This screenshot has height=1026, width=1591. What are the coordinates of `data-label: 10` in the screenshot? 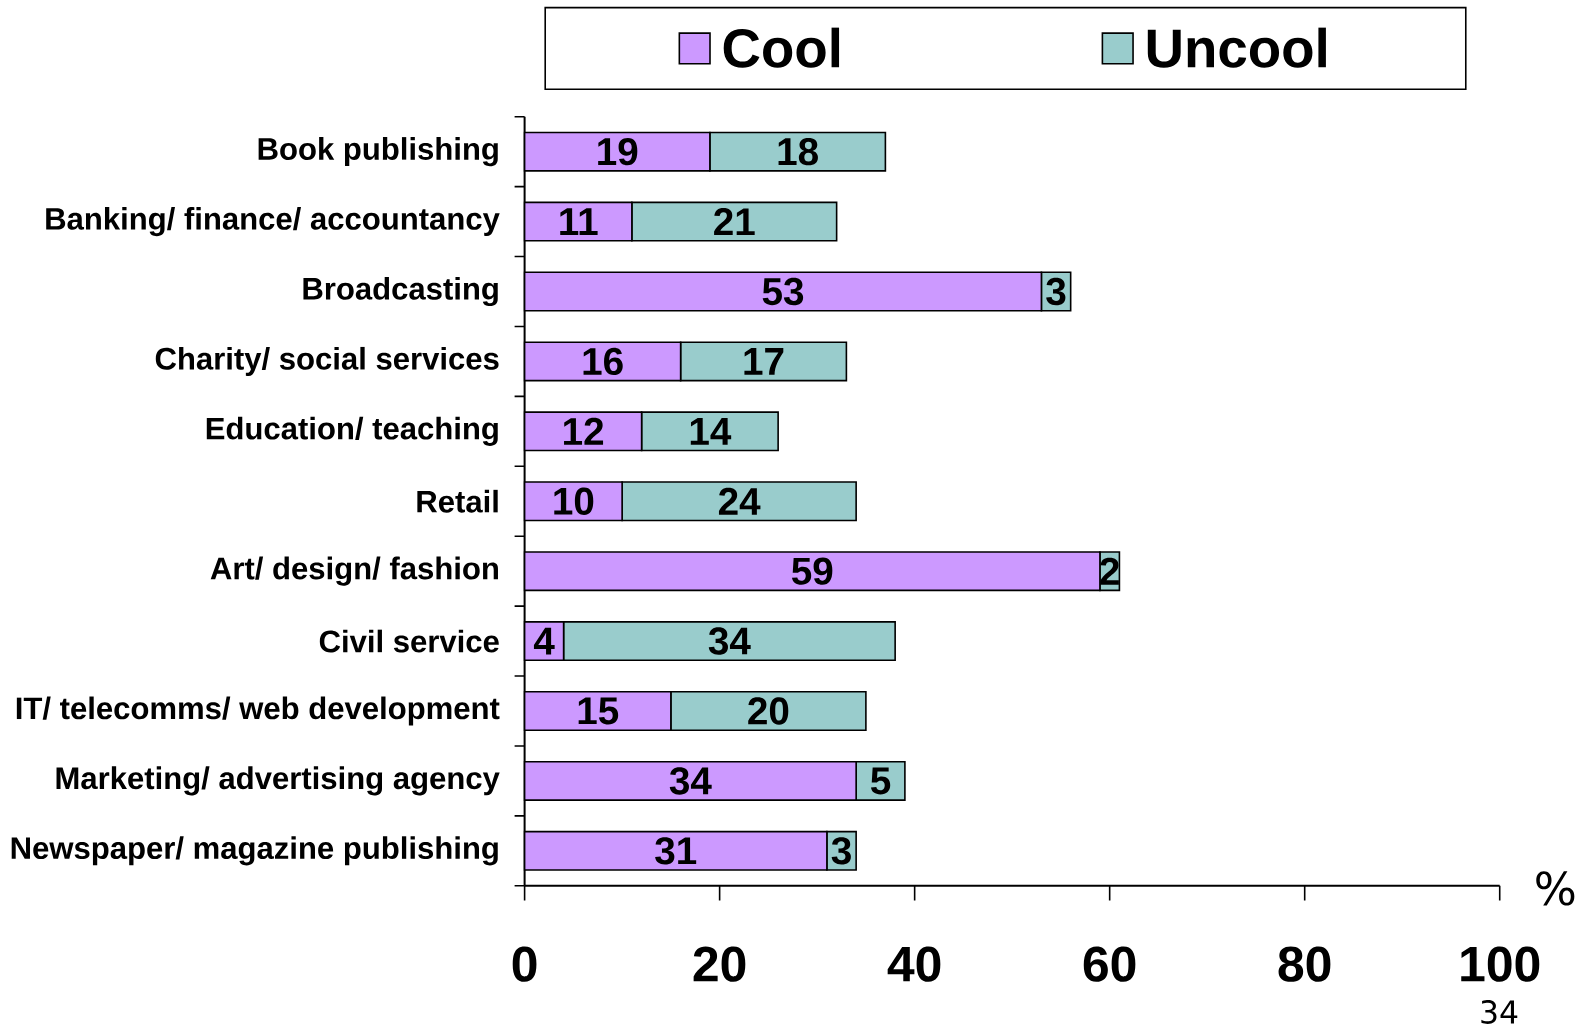 It's located at (574, 501).